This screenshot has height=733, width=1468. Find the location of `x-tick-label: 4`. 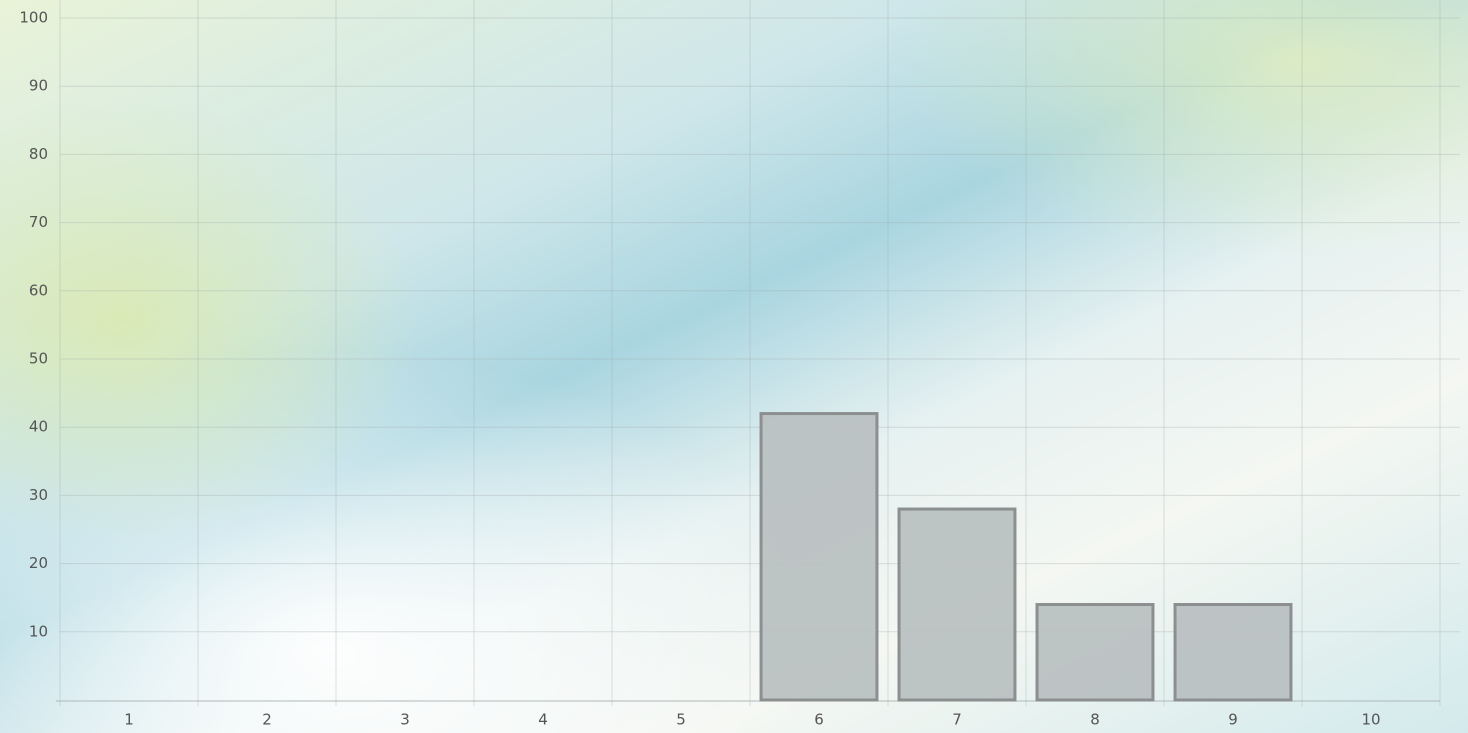

x-tick-label: 4 is located at coordinates (543, 720).